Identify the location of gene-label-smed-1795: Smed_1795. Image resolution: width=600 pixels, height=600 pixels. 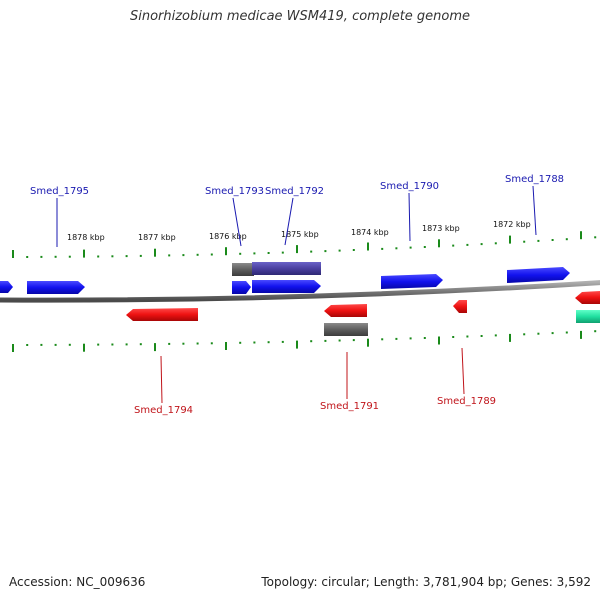
(59, 191).